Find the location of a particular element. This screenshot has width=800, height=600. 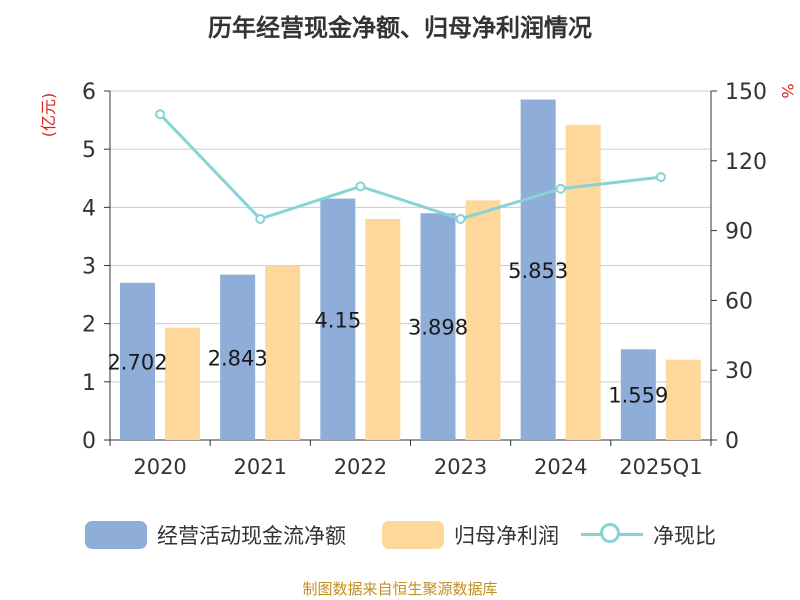

ratio-line-path is located at coordinates (410, 167).